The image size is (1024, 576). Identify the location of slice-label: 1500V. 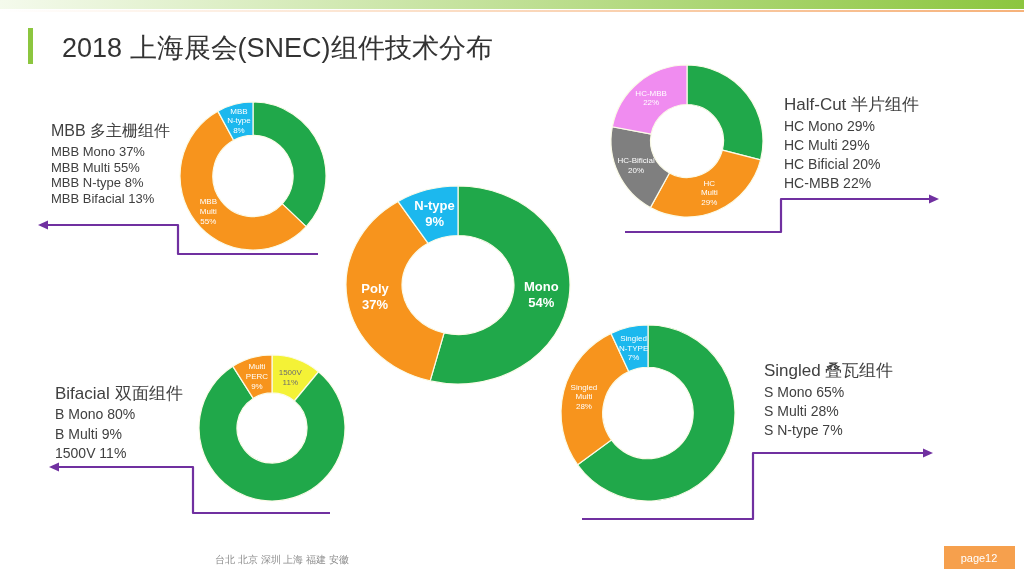
(290, 373).